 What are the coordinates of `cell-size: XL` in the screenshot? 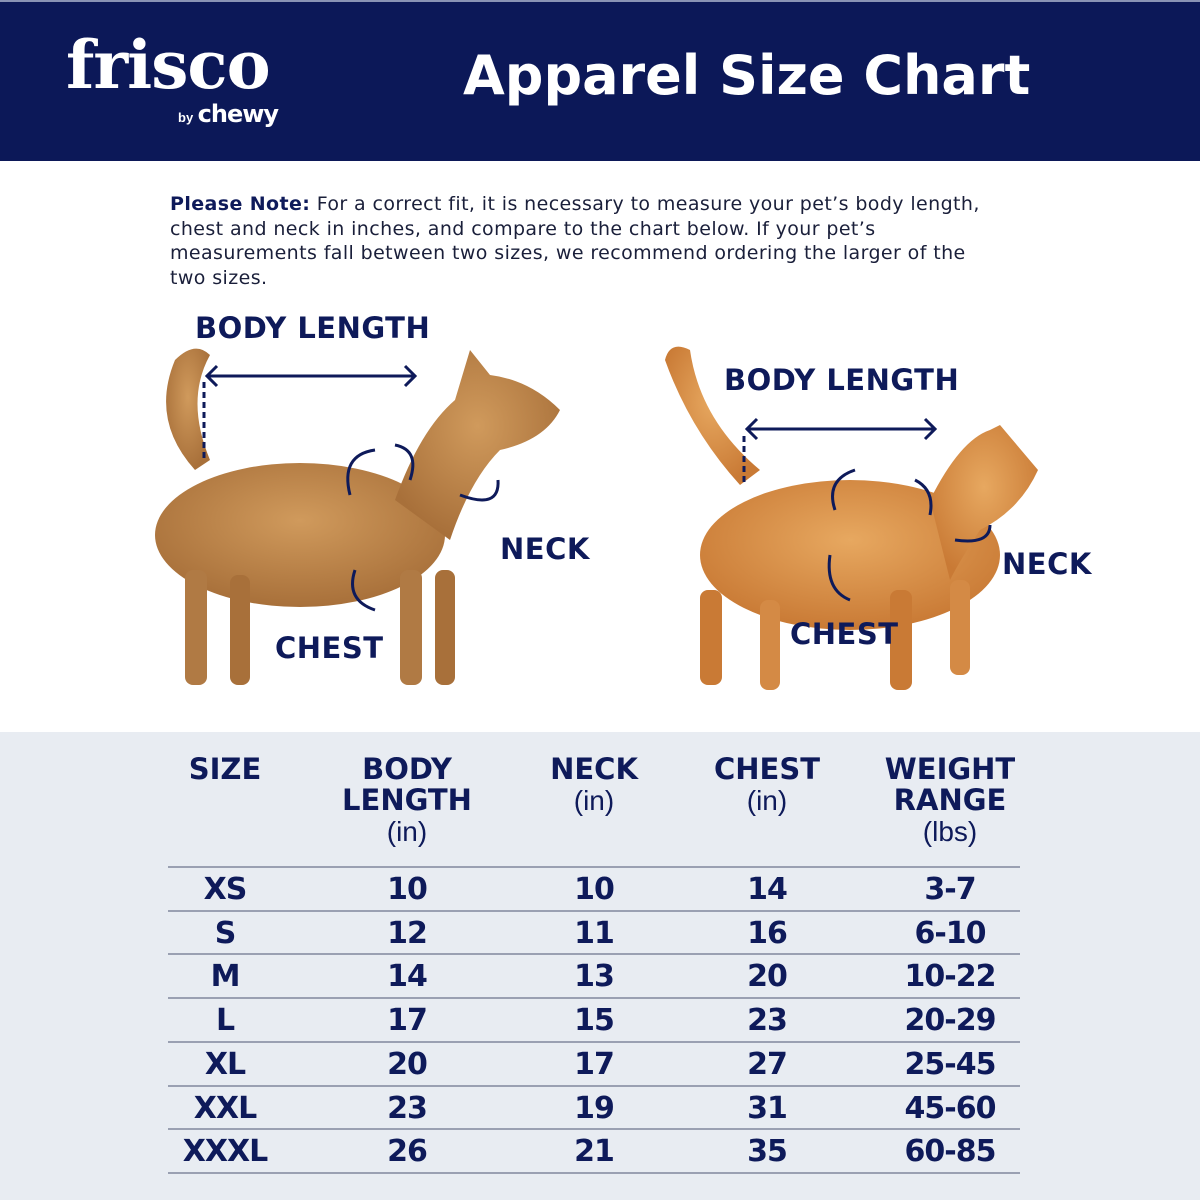 It's located at (225, 1064).